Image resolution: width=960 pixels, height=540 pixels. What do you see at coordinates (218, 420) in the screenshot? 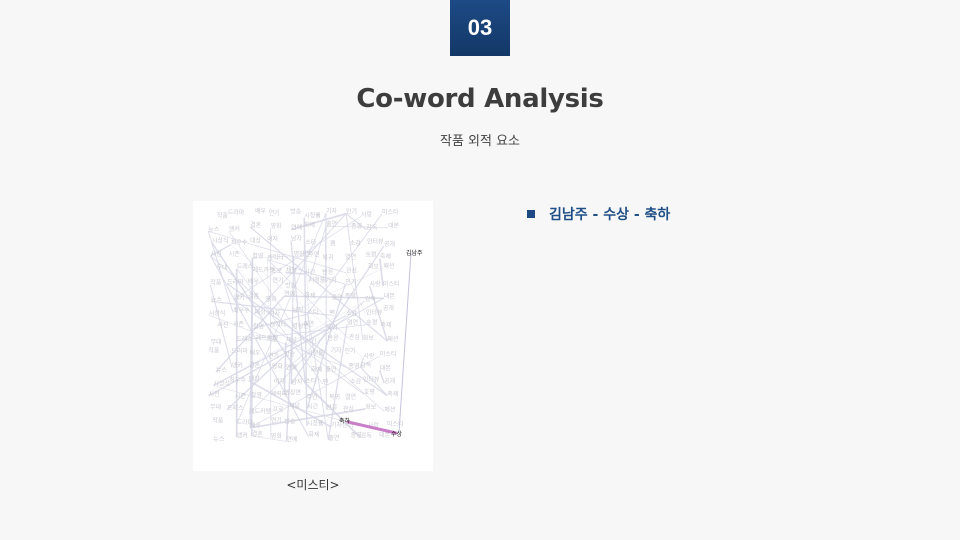
I see `background-node-label: 작품` at bounding box center [218, 420].